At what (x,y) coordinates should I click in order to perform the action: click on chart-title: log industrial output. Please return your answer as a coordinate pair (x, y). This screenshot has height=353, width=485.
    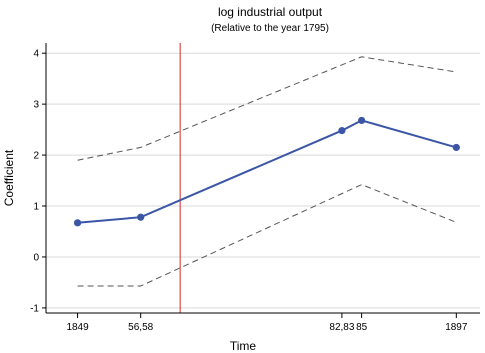
    Looking at the image, I should click on (270, 12).